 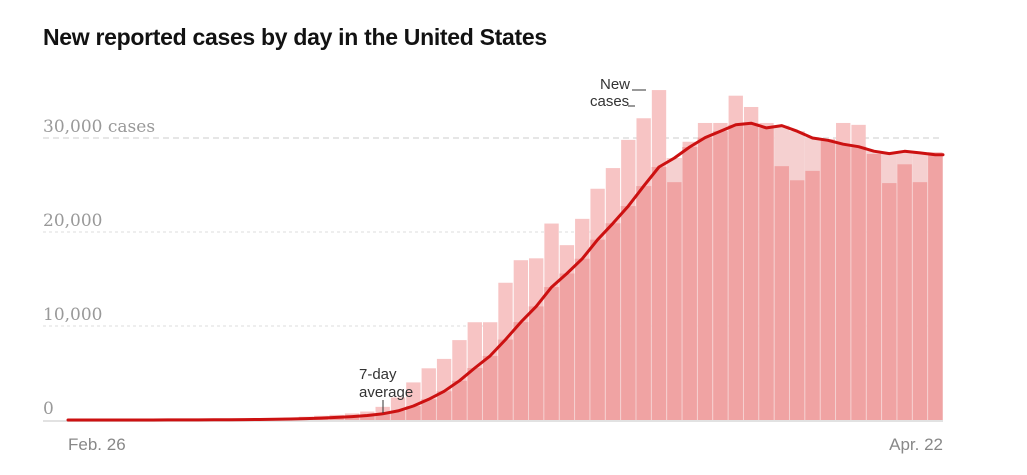 What do you see at coordinates (386, 392) in the screenshot?
I see `annotation-avg-2: average` at bounding box center [386, 392].